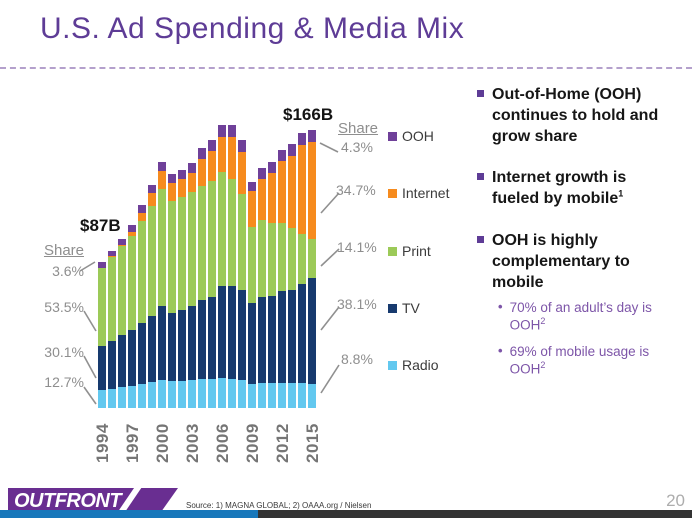 This screenshot has width=692, height=518. I want to click on bar-1999, so click(152, 296).